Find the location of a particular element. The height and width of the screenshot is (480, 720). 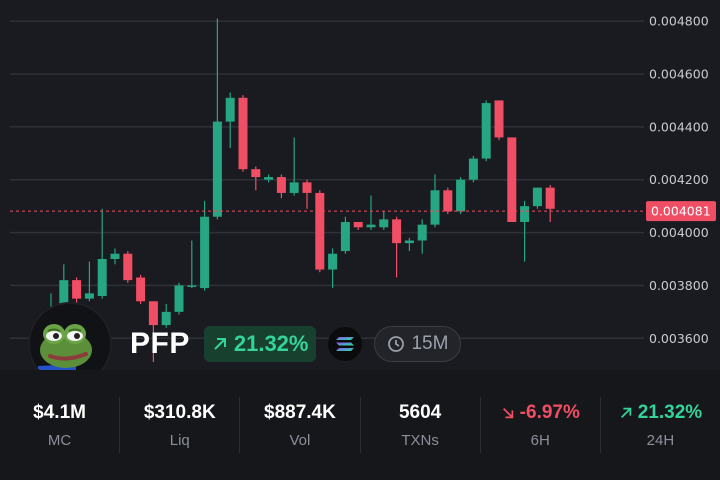

stat-value: 21.32% is located at coordinates (670, 412).